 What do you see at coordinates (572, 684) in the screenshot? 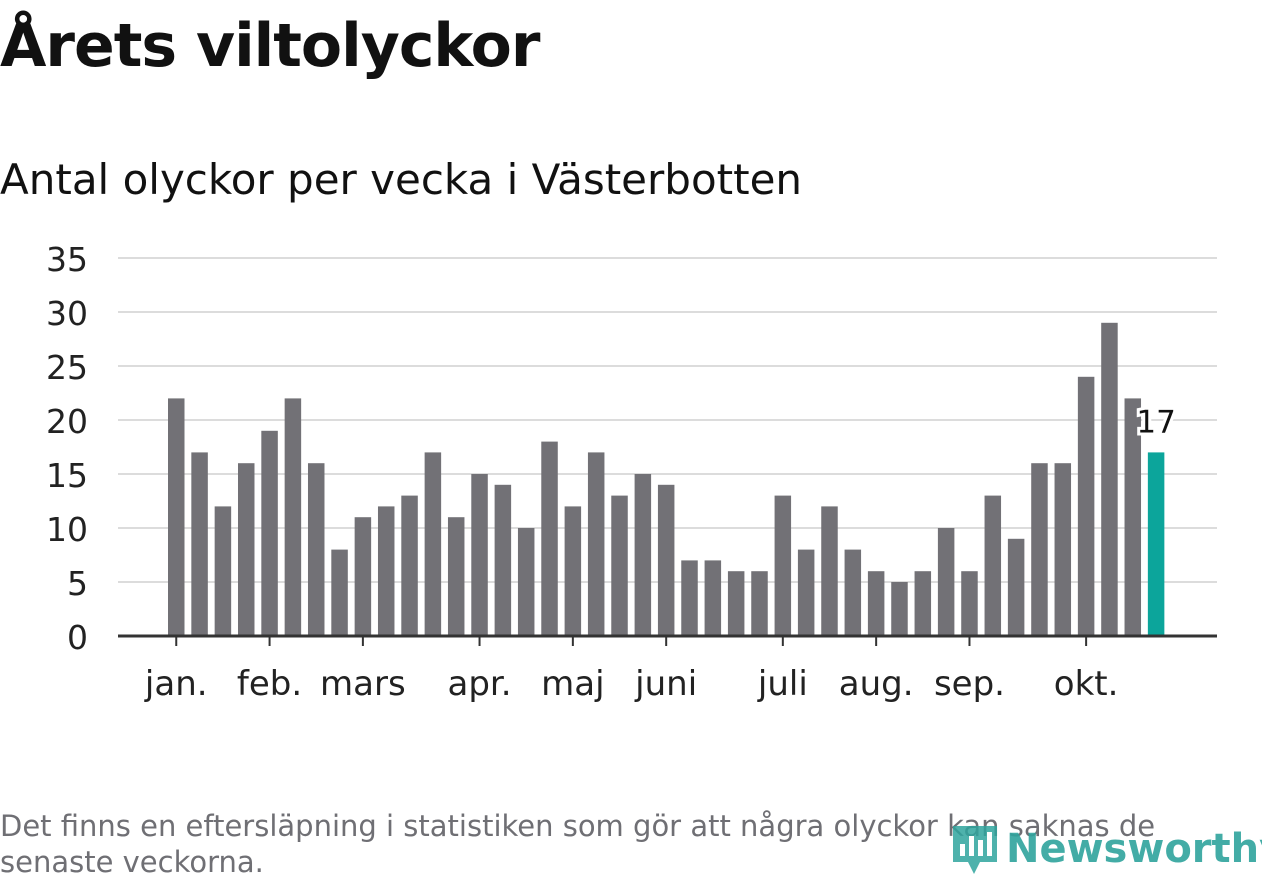
I see `x-tick-label: maj` at bounding box center [572, 684].